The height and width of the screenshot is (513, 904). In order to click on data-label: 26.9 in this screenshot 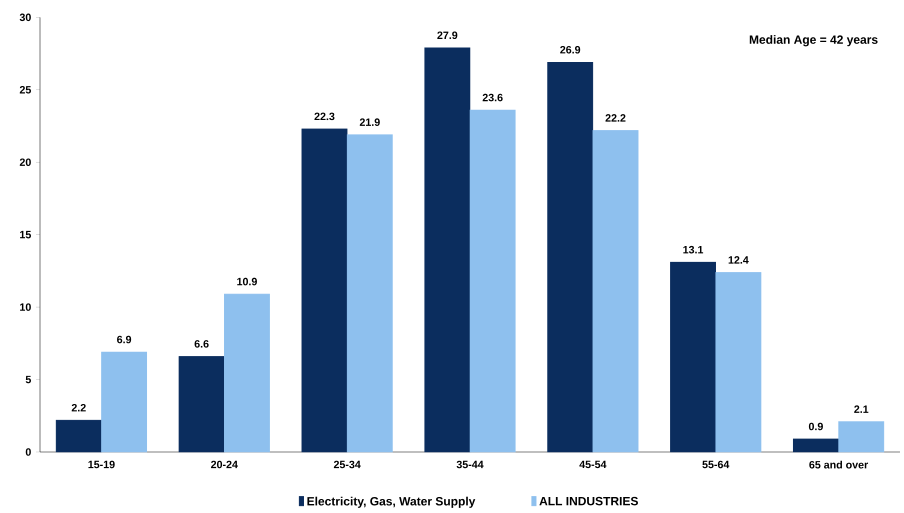, I will do `click(570, 50)`.